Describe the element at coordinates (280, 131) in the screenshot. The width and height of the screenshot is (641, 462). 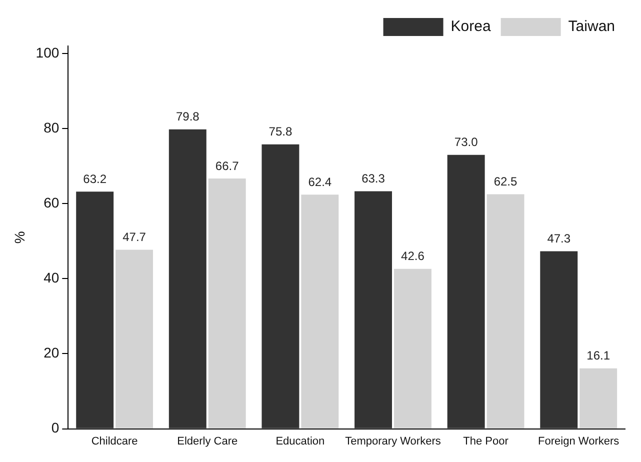
I see `data-label: 75.8` at that location.